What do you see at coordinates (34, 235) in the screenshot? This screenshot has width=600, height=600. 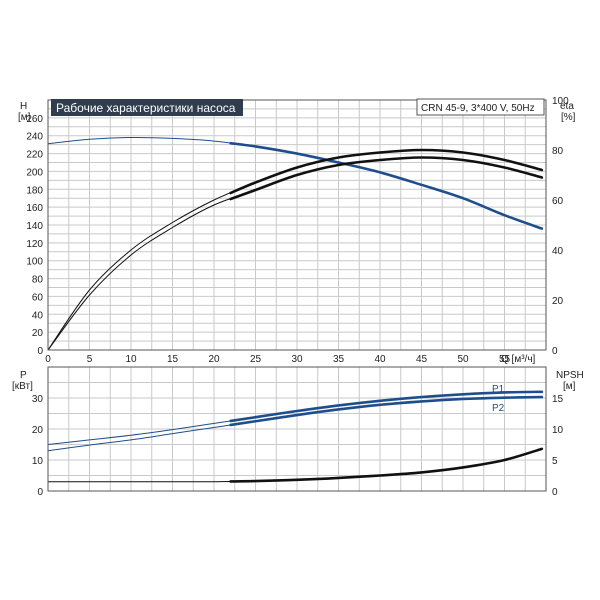 I see `top-y-tick-labels: 0 20 40 60 80 100 120 140 160 180 200 220 240 260` at bounding box center [34, 235].